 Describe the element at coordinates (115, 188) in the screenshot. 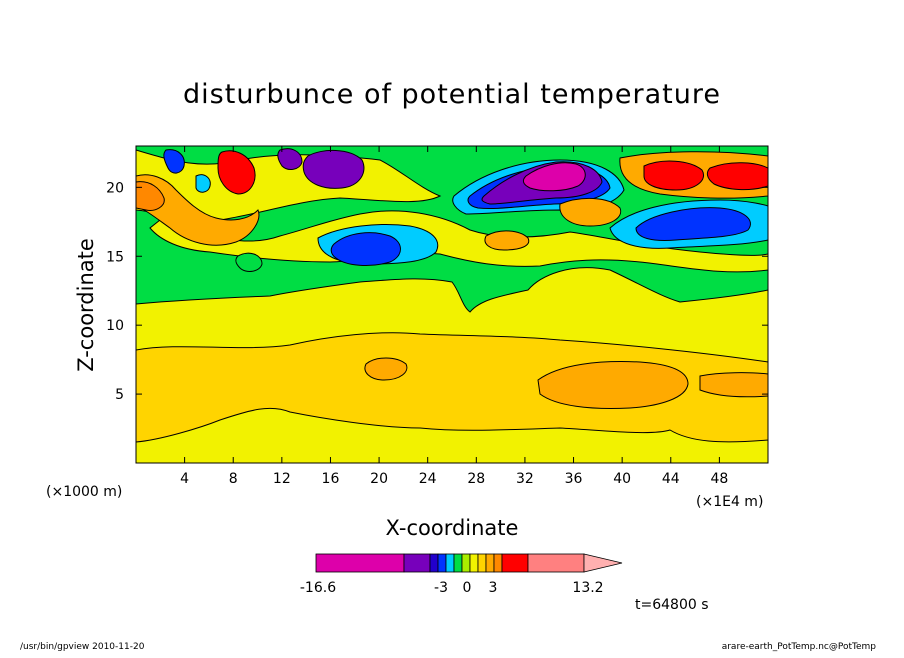

I see `y-tick-label: 20` at that location.